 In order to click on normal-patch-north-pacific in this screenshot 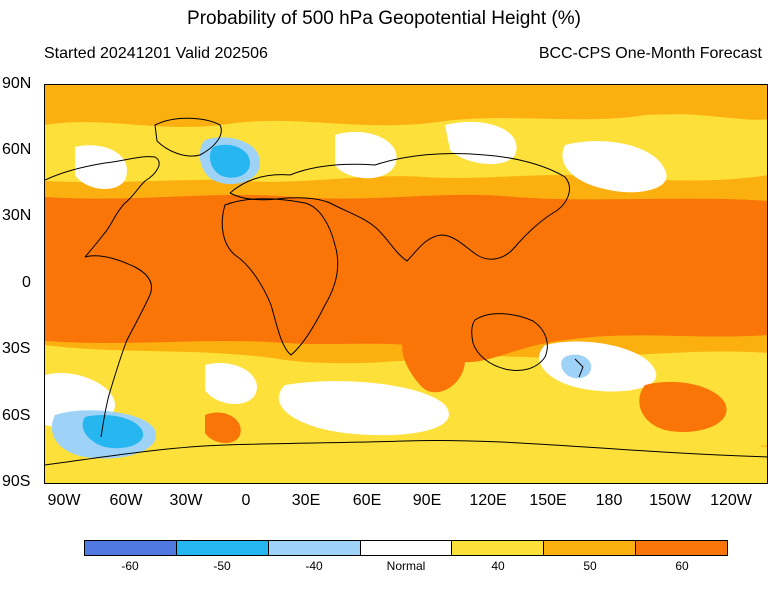, I will do `click(614, 167)`.